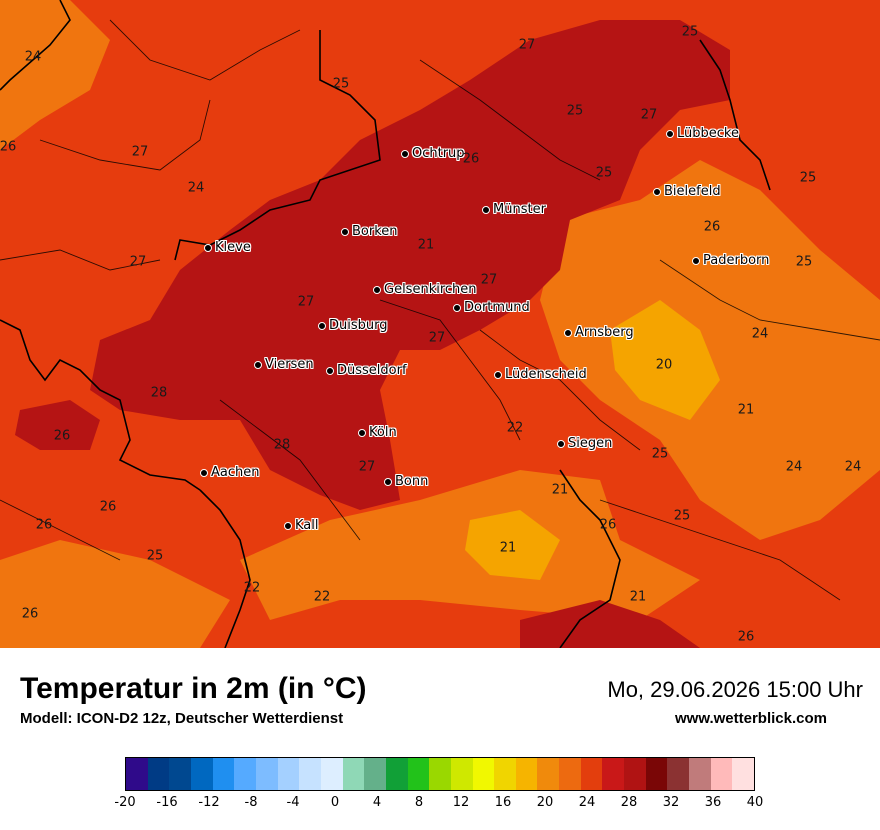 Image resolution: width=880 pixels, height=830 pixels. What do you see at coordinates (546, 374) in the screenshot?
I see `city-label: Lüdenscheid` at bounding box center [546, 374].